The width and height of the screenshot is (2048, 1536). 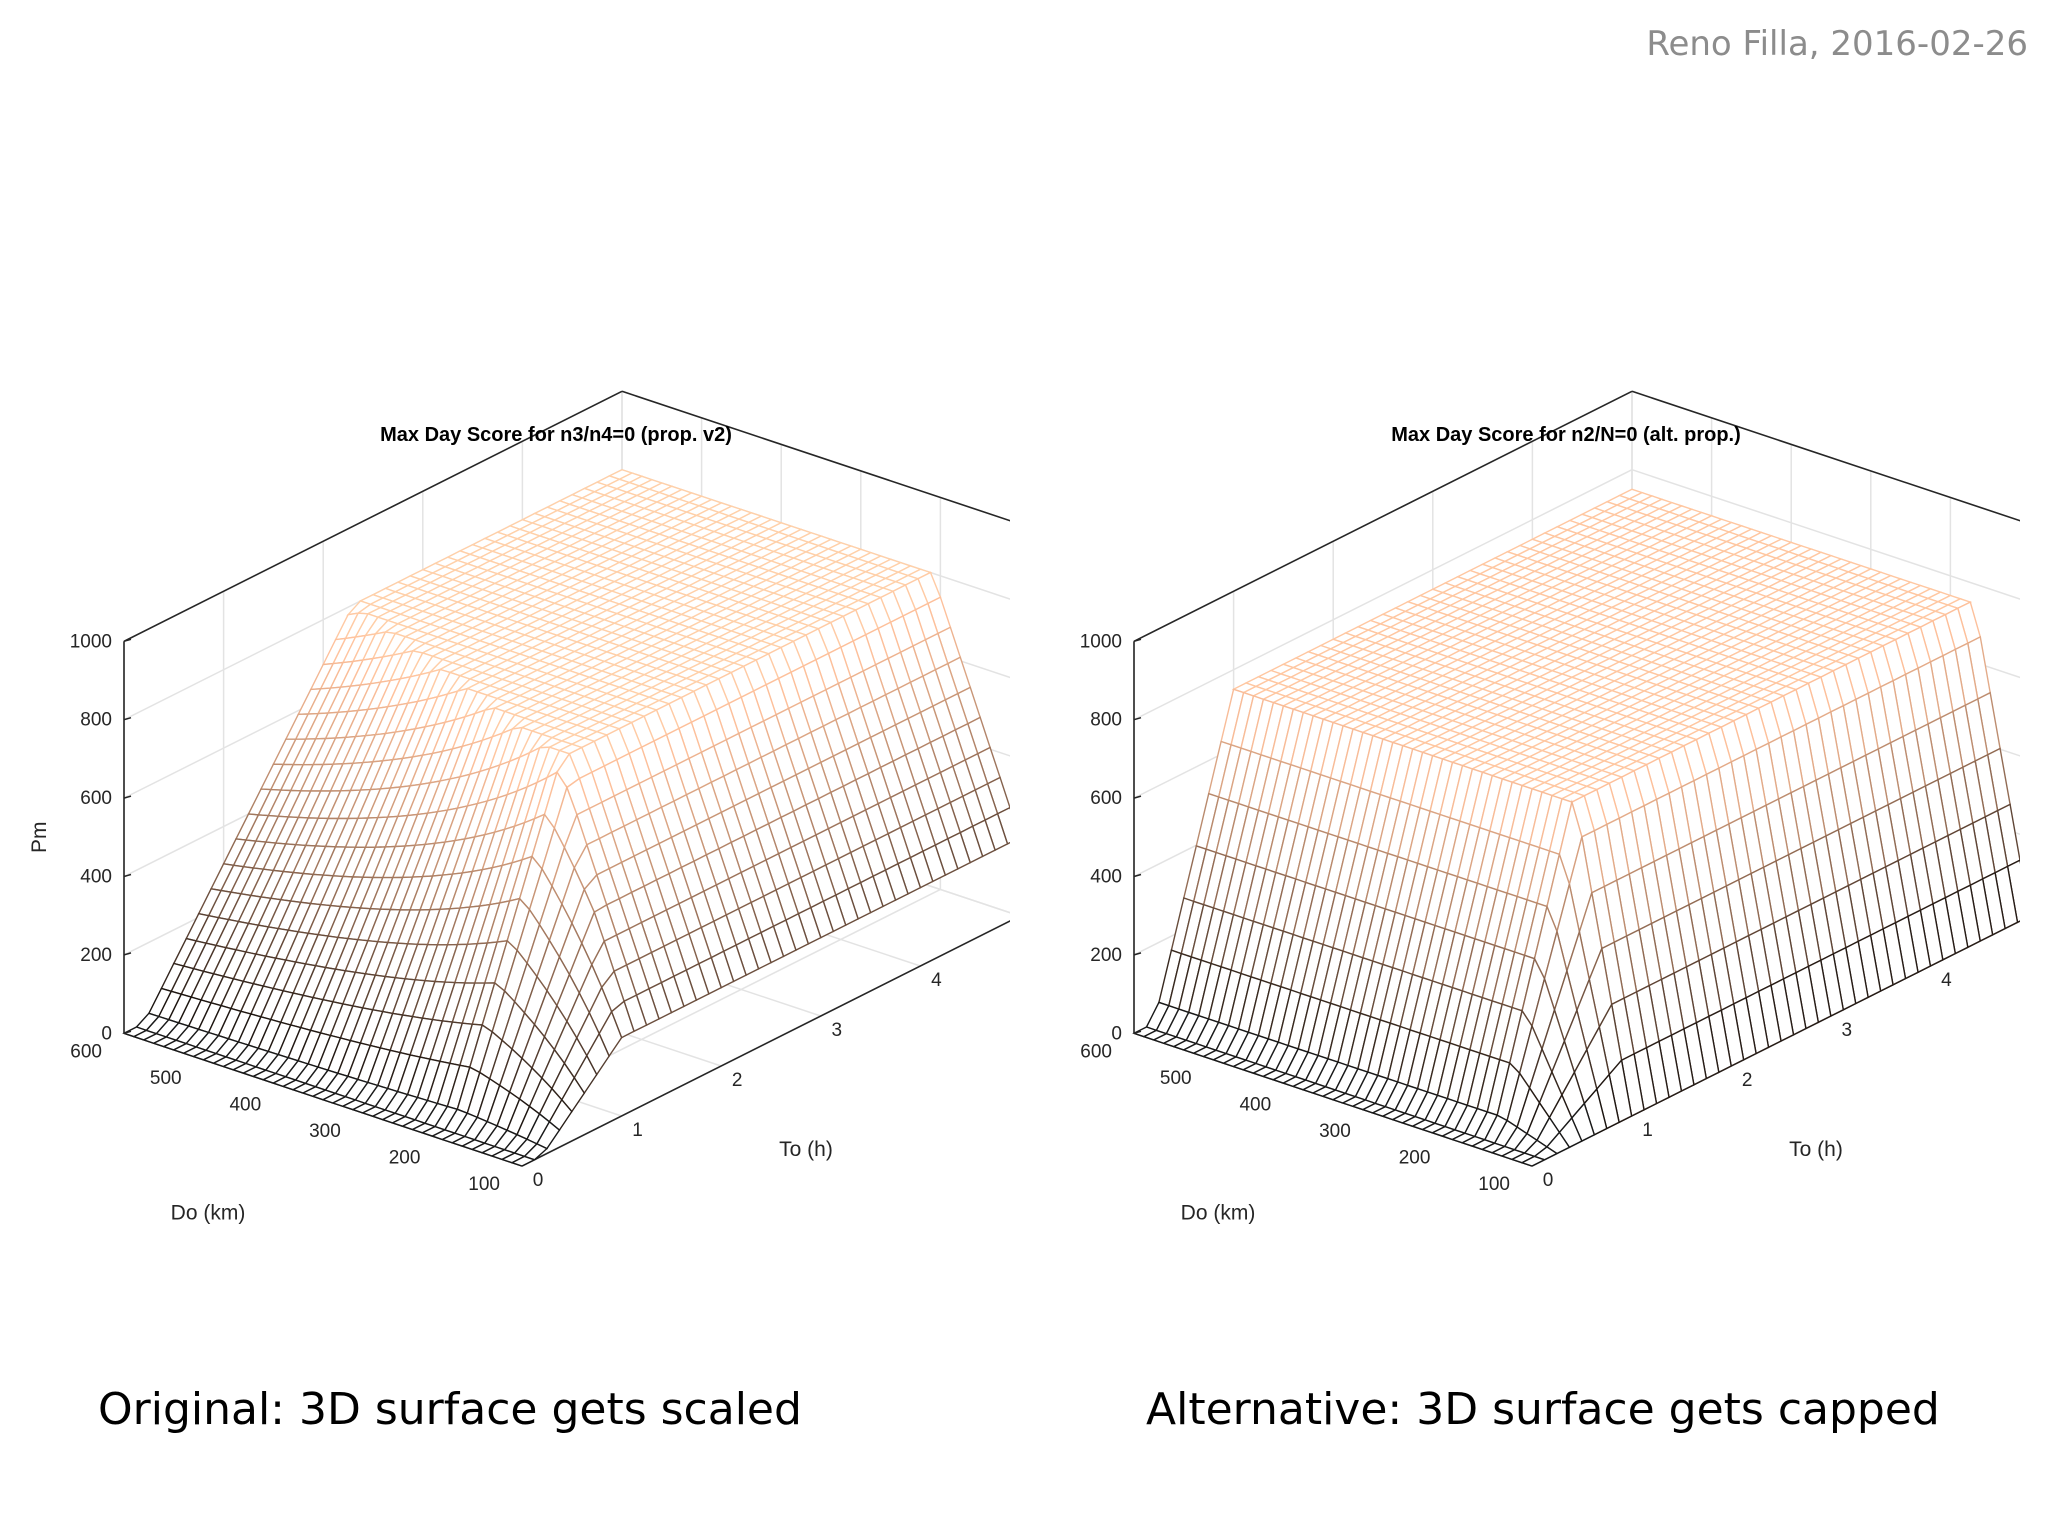 I want to click on gridline-z-side, so click(x=1383, y=595).